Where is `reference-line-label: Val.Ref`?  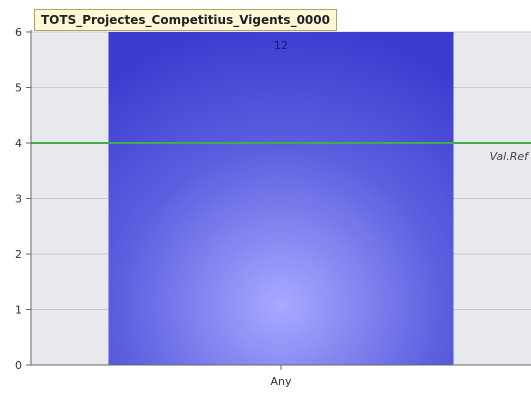
reference-line-label: Val.Ref is located at coordinates (510, 156).